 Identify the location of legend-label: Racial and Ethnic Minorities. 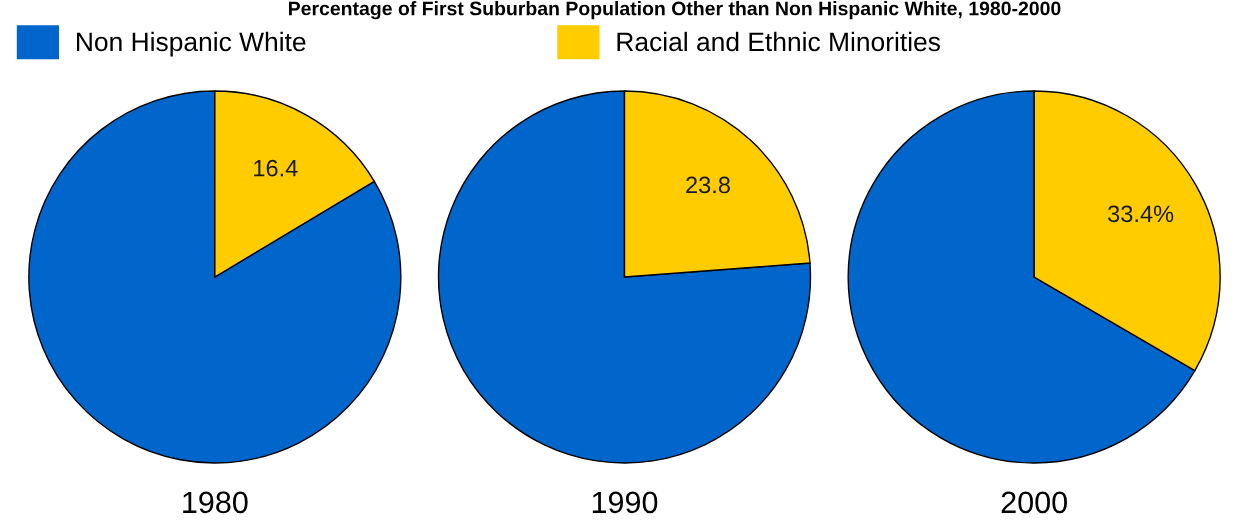
(778, 41).